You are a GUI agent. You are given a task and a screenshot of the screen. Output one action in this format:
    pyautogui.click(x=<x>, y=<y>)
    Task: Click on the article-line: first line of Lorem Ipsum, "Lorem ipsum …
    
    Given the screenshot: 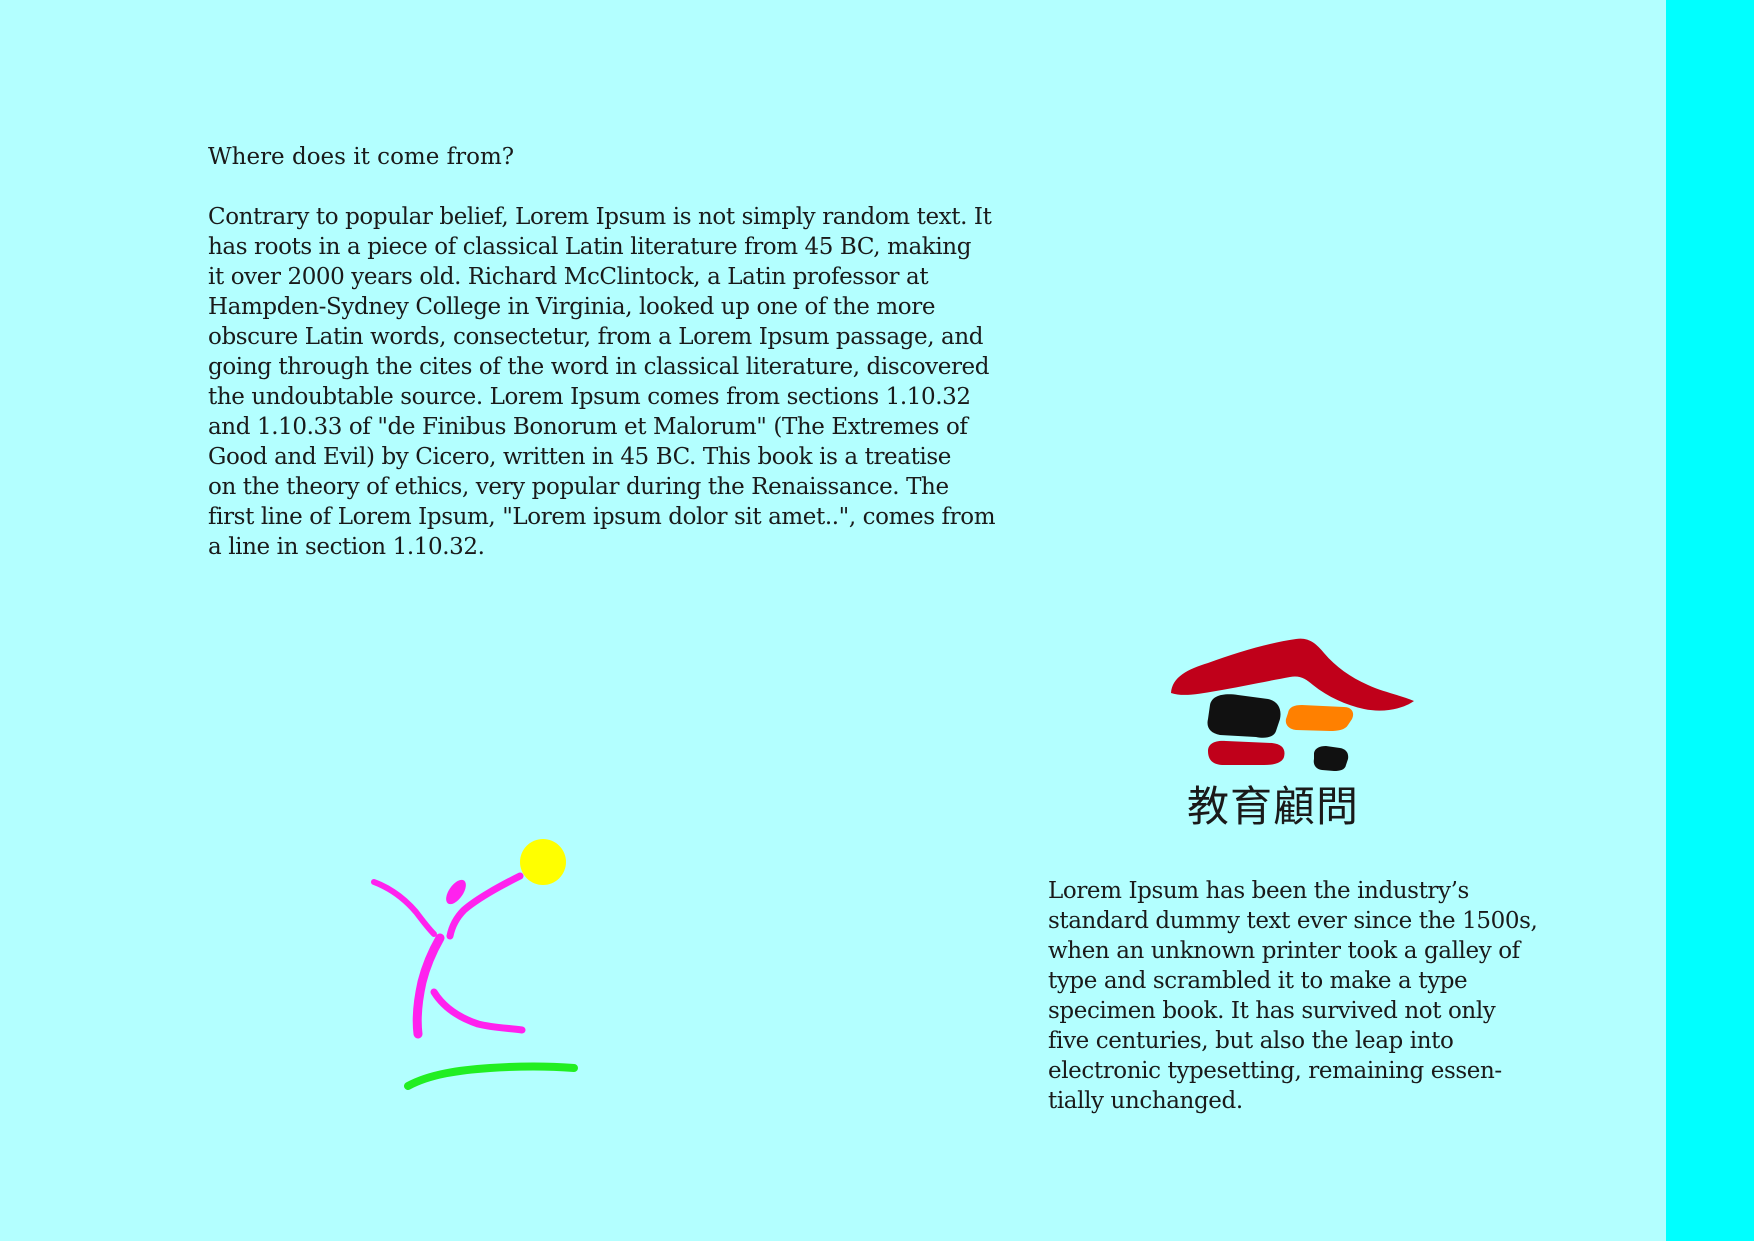 What is the action you would take?
    pyautogui.click(x=602, y=517)
    